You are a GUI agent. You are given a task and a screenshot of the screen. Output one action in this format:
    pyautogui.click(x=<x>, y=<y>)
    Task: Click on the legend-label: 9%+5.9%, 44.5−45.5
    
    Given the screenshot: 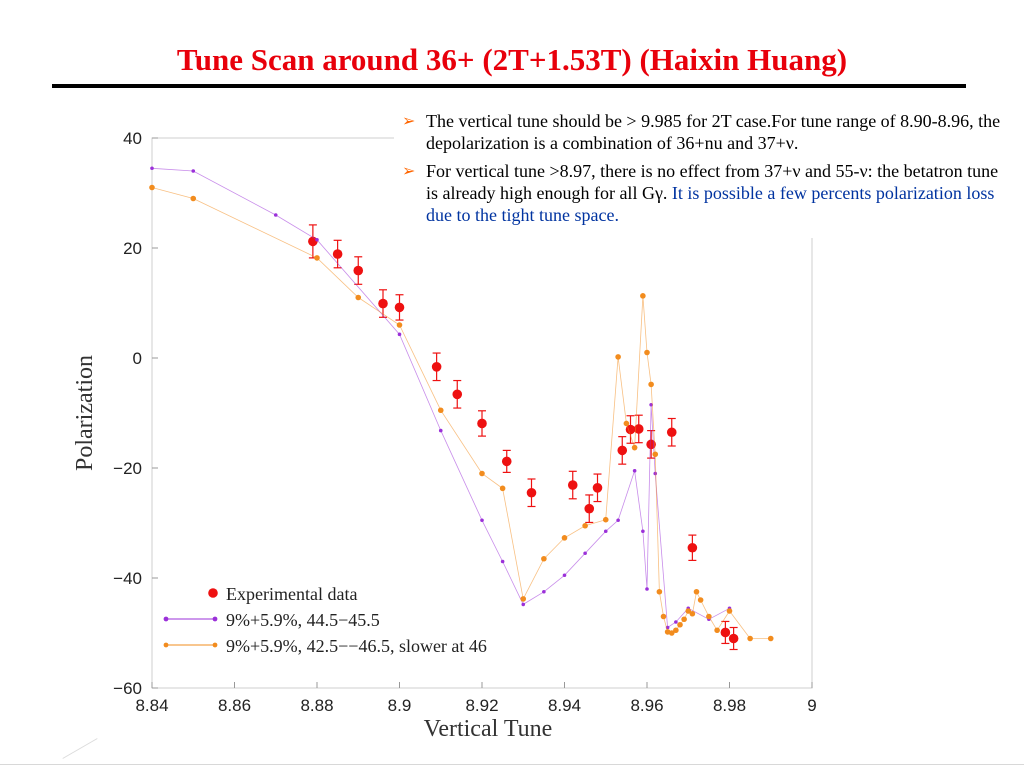 What is the action you would take?
    pyautogui.click(x=303, y=620)
    